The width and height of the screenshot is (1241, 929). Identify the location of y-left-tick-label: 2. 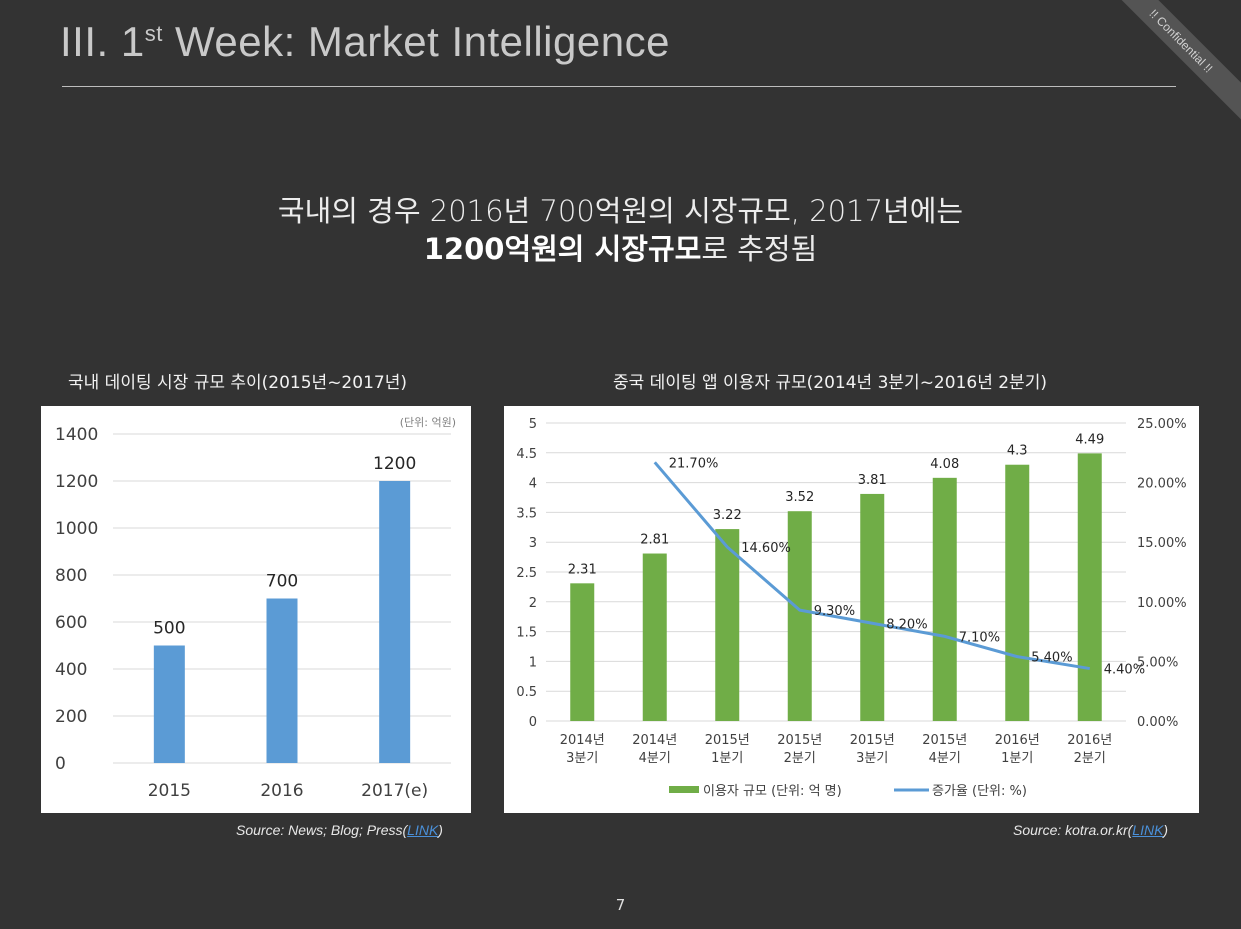
(533, 603).